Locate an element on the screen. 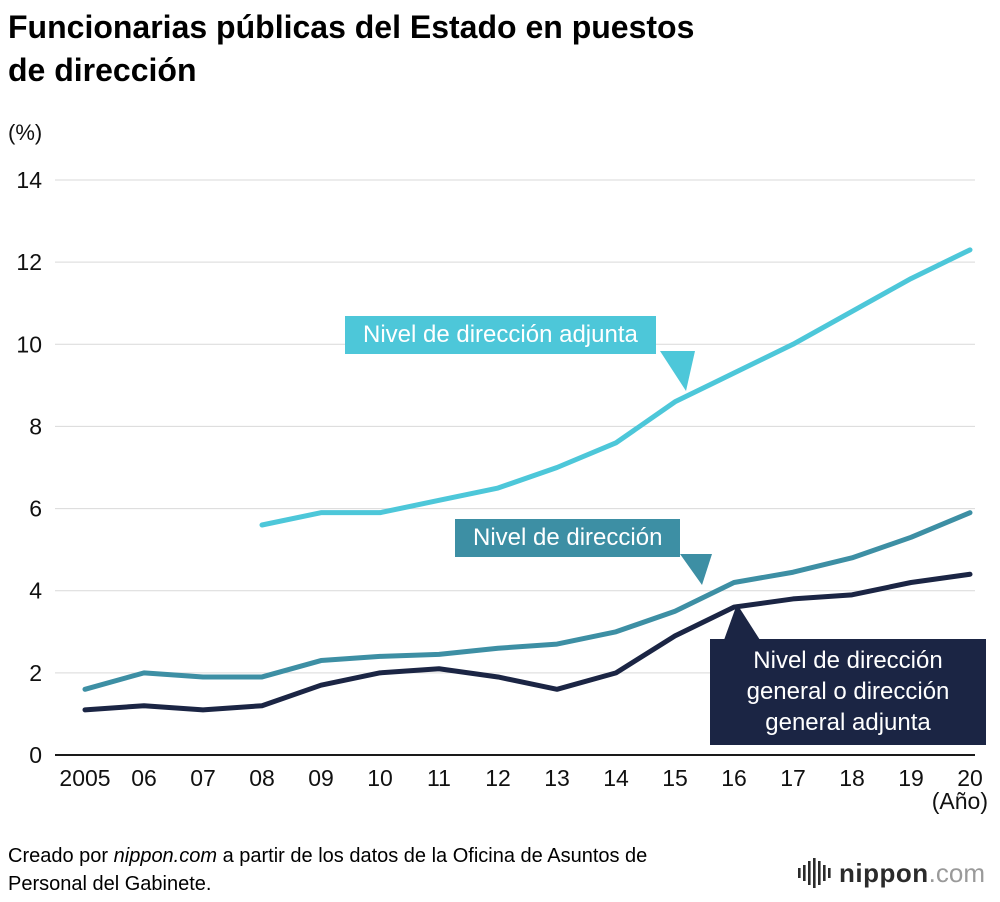 The width and height of the screenshot is (1000, 902). svg-text: 08 is located at coordinates (262, 778).